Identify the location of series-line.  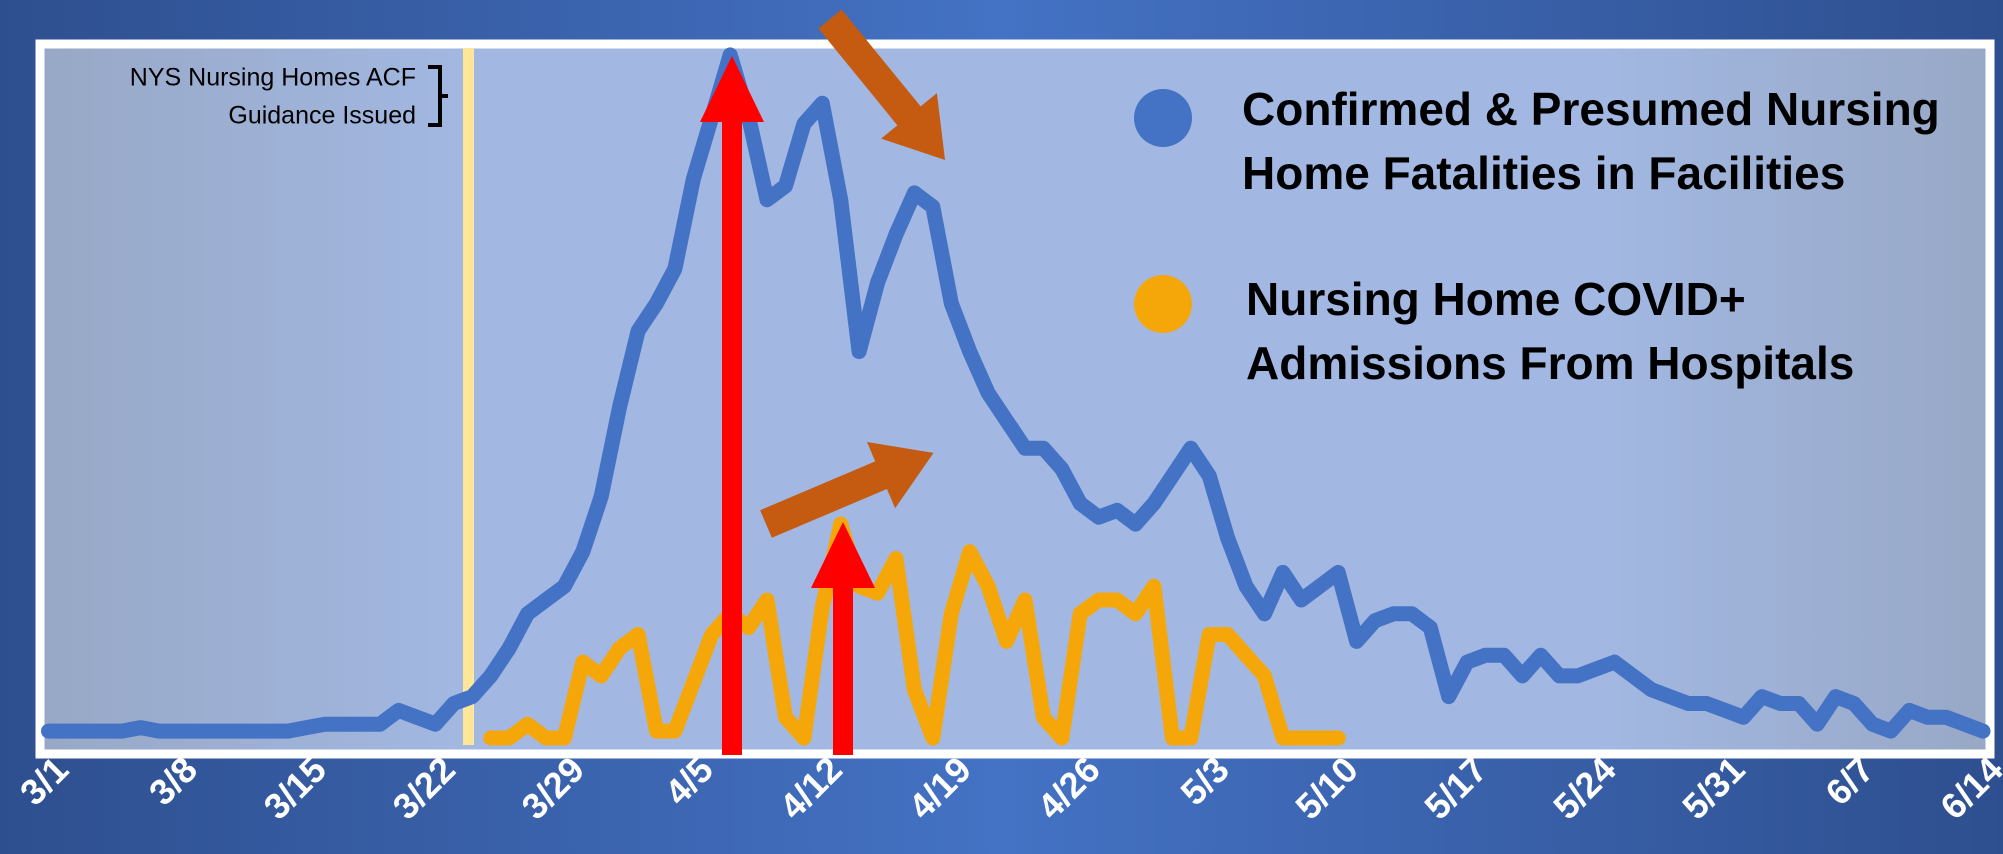
(914, 631).